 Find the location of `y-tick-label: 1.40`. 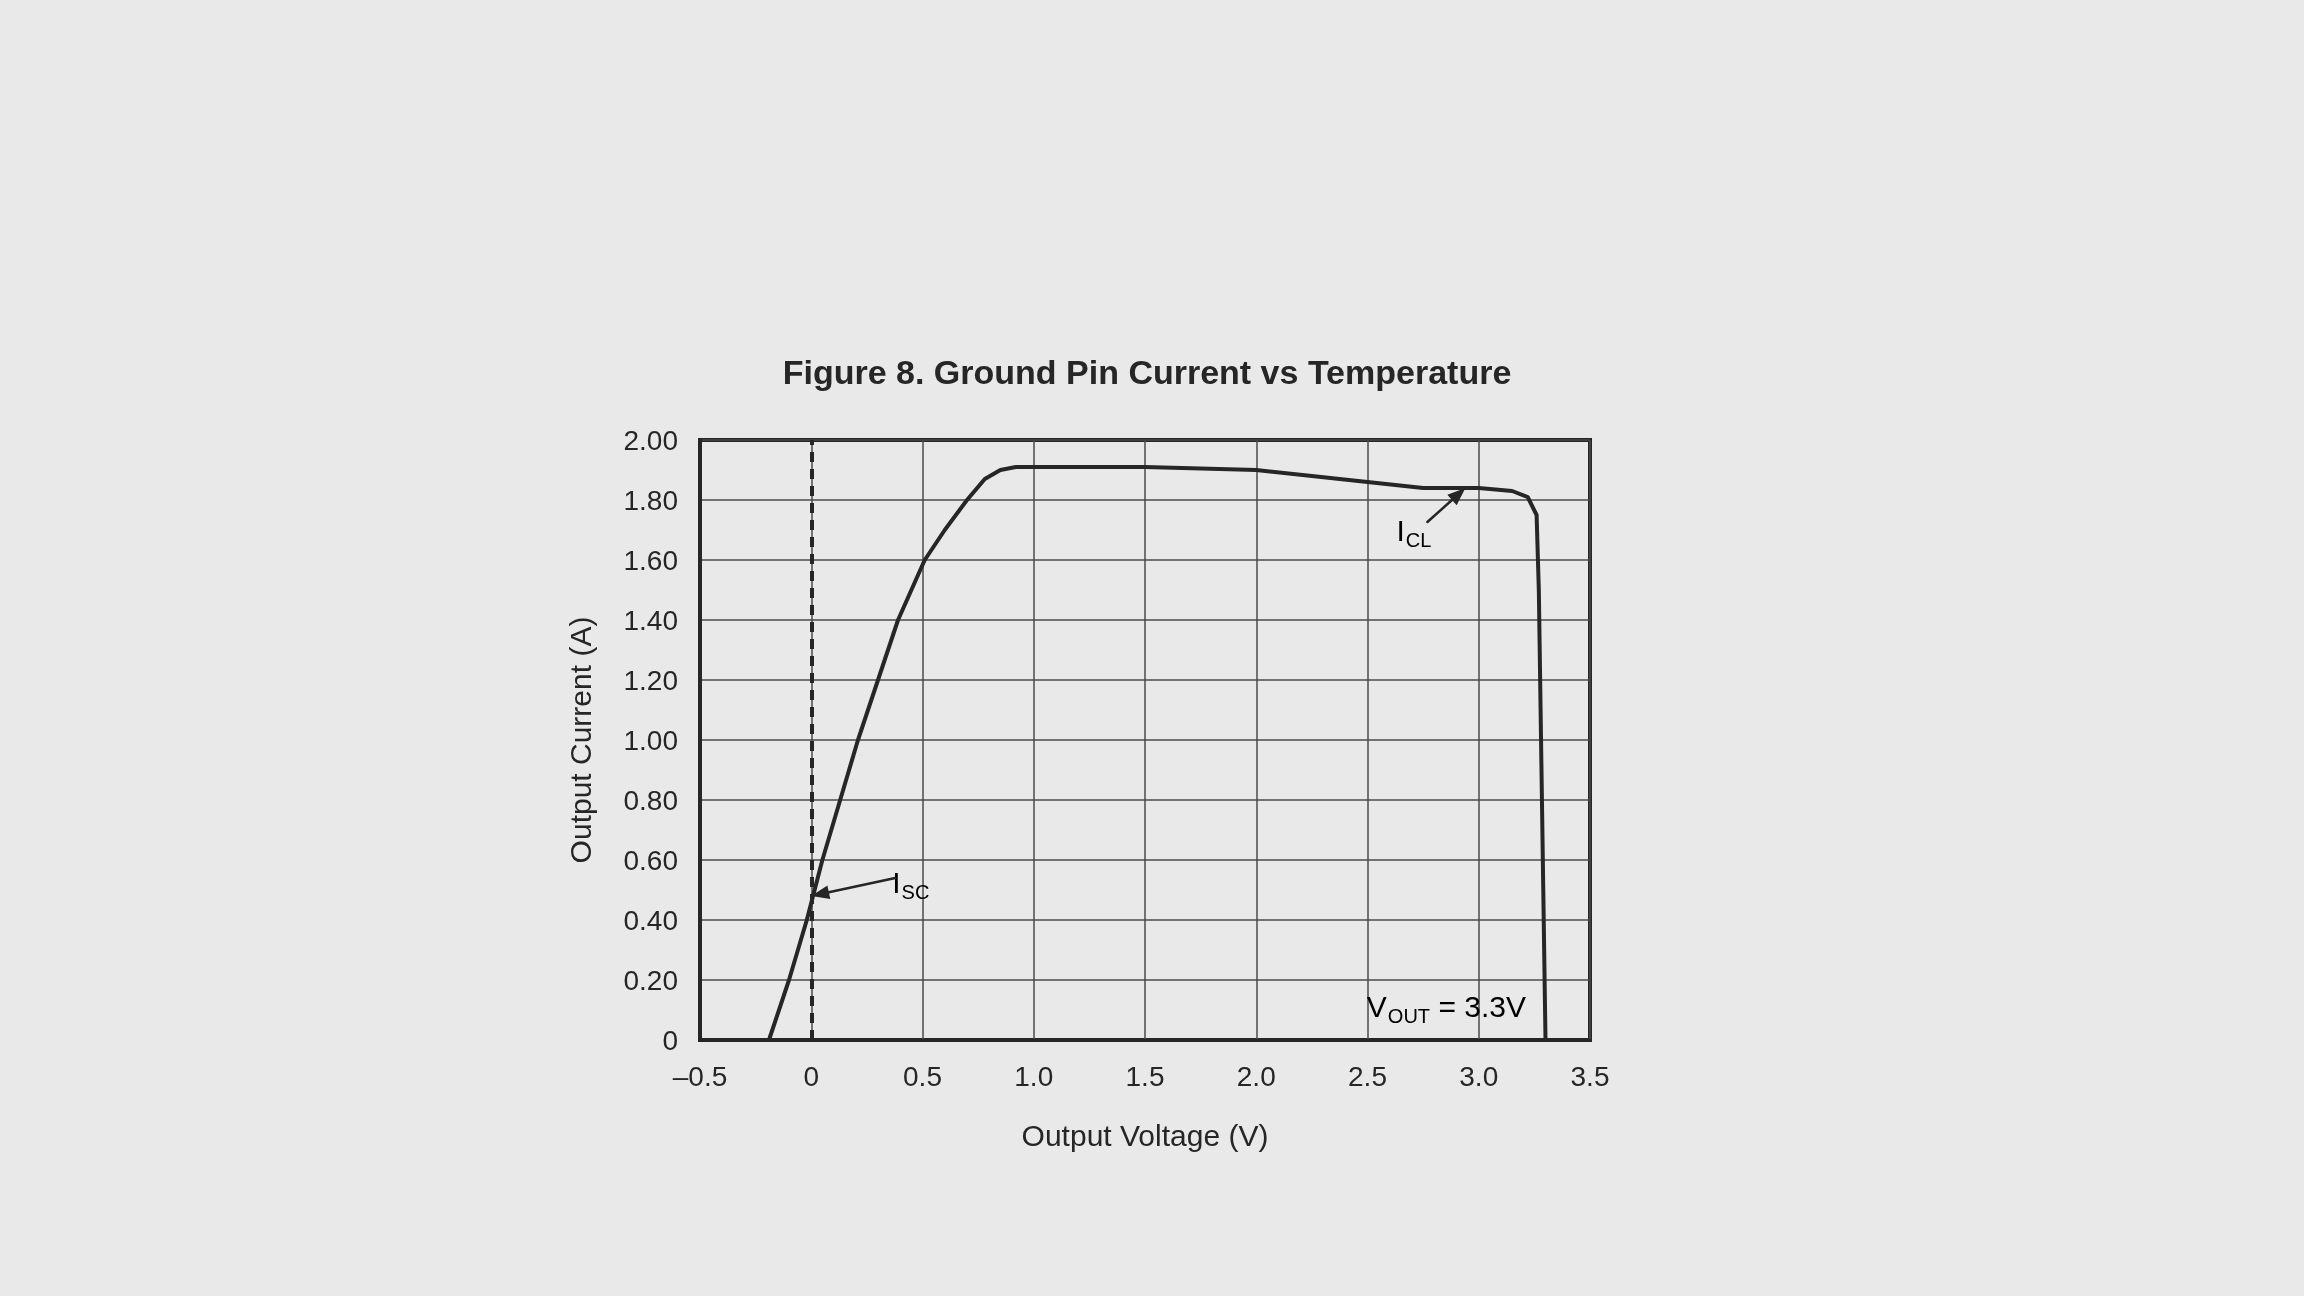

y-tick-label: 1.40 is located at coordinates (650, 620).